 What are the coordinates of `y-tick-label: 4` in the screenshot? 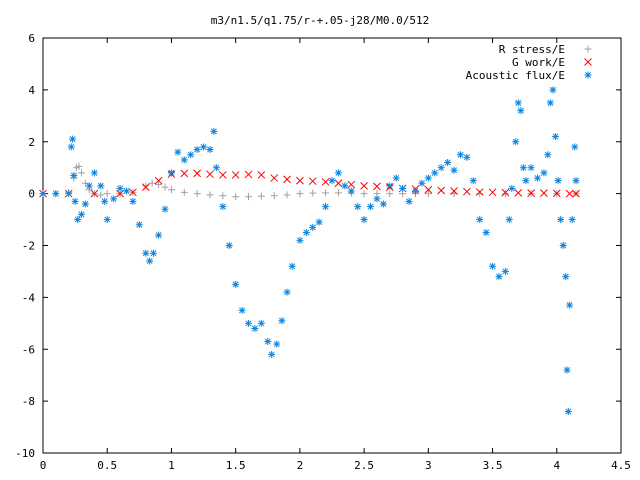 It's located at (31, 90).